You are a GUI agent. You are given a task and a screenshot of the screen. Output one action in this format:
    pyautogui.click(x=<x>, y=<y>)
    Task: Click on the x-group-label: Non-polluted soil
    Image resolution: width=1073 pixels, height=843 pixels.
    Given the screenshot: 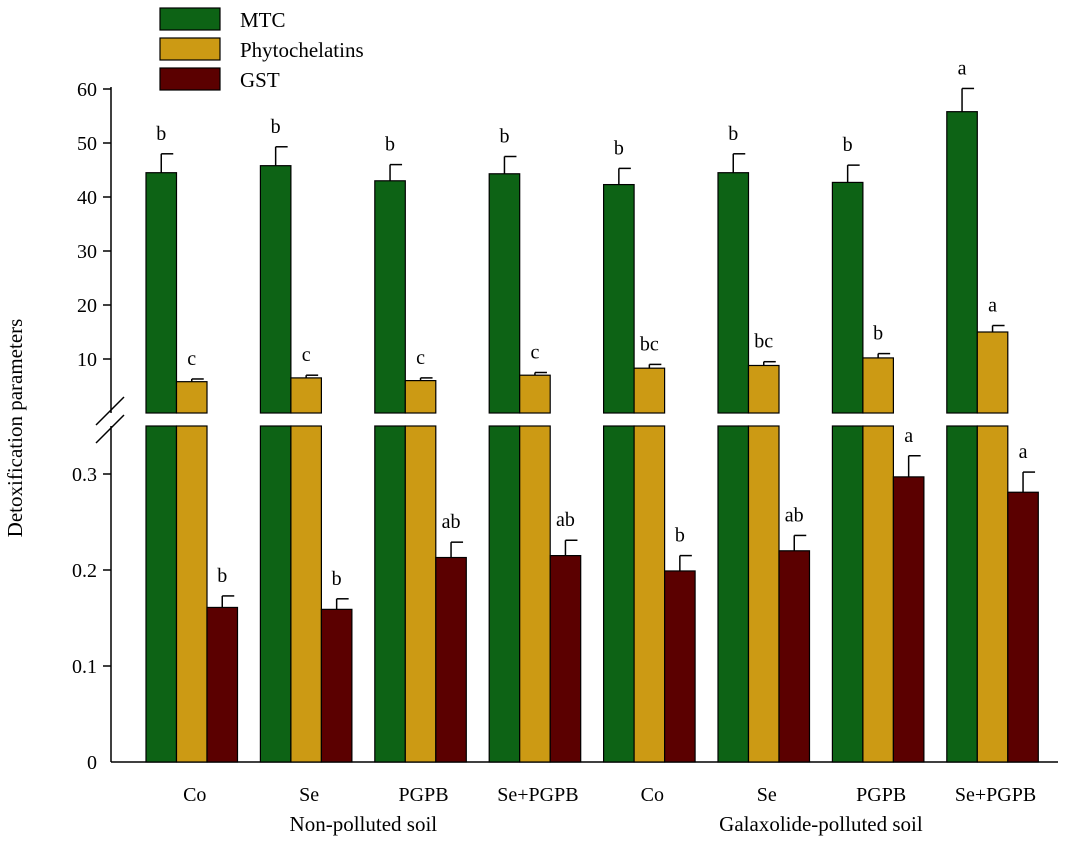 What is the action you would take?
    pyautogui.click(x=364, y=824)
    